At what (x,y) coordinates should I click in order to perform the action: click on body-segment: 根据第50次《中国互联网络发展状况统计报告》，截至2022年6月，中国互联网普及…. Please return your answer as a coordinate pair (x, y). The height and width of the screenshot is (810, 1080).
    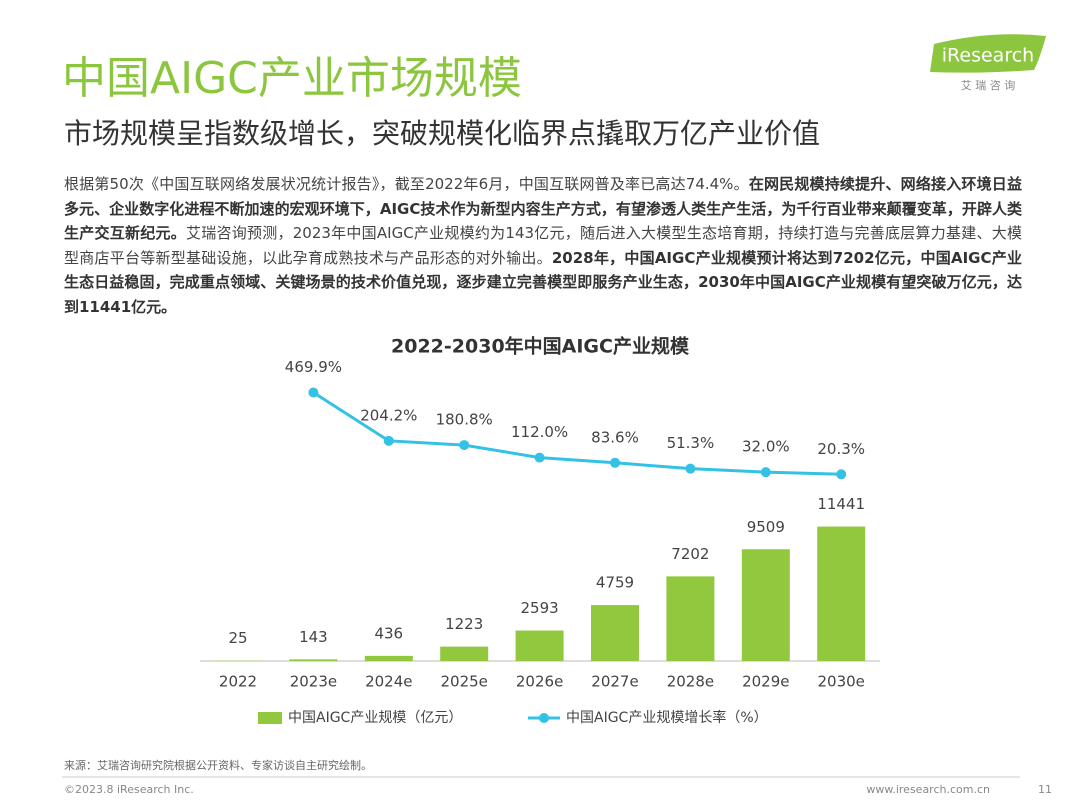
    Looking at the image, I should click on (406, 184).